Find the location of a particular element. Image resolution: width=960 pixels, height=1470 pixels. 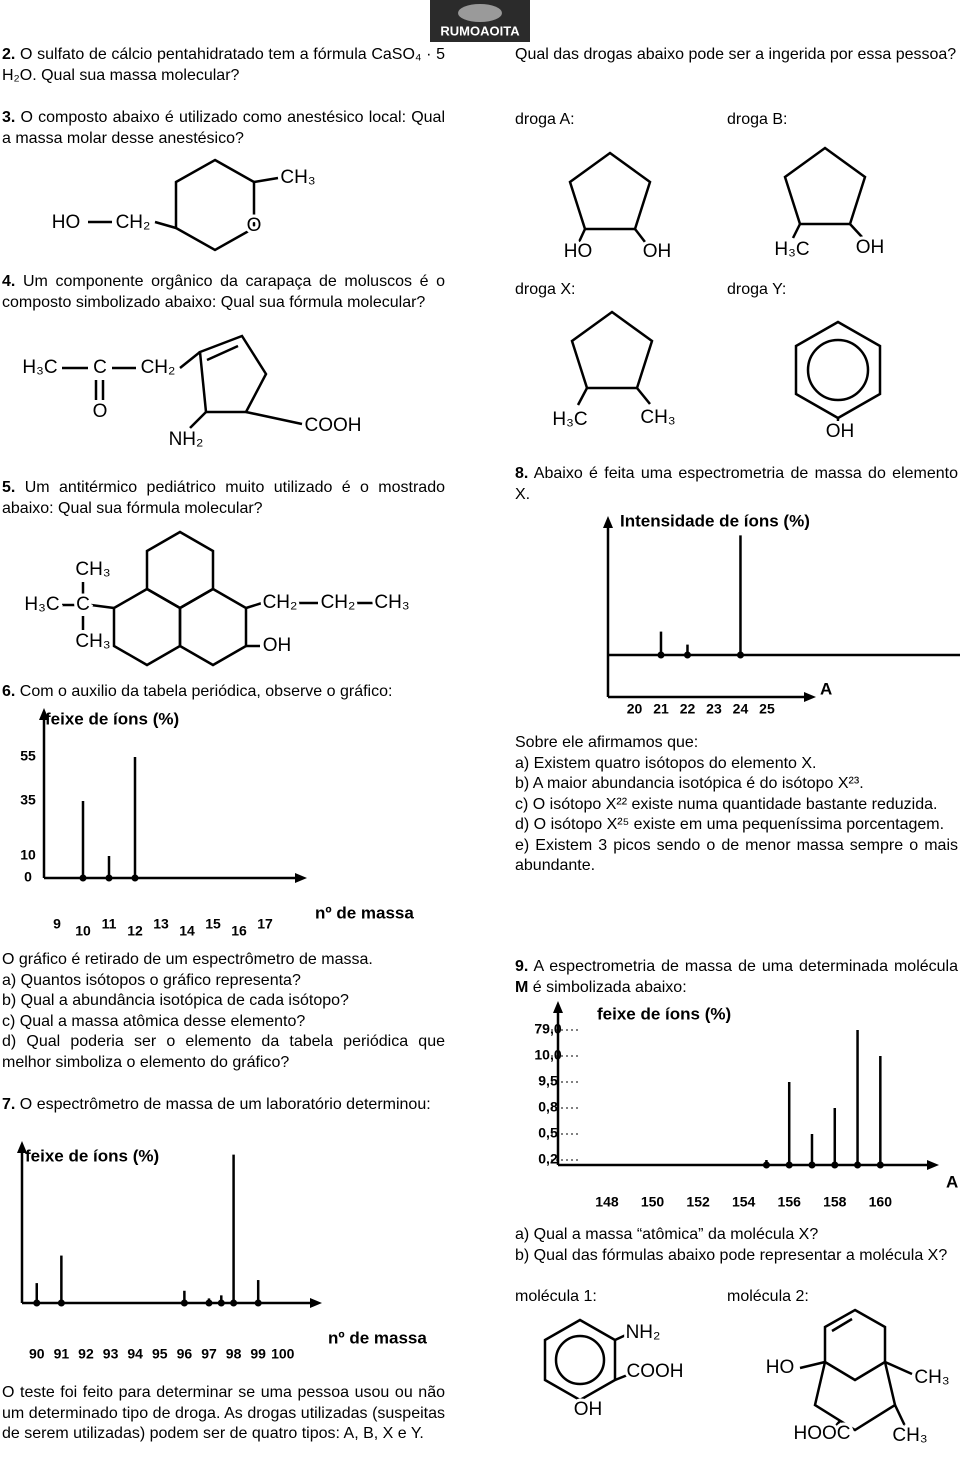

y-tick-label: 9,5 is located at coordinates (548, 1081).